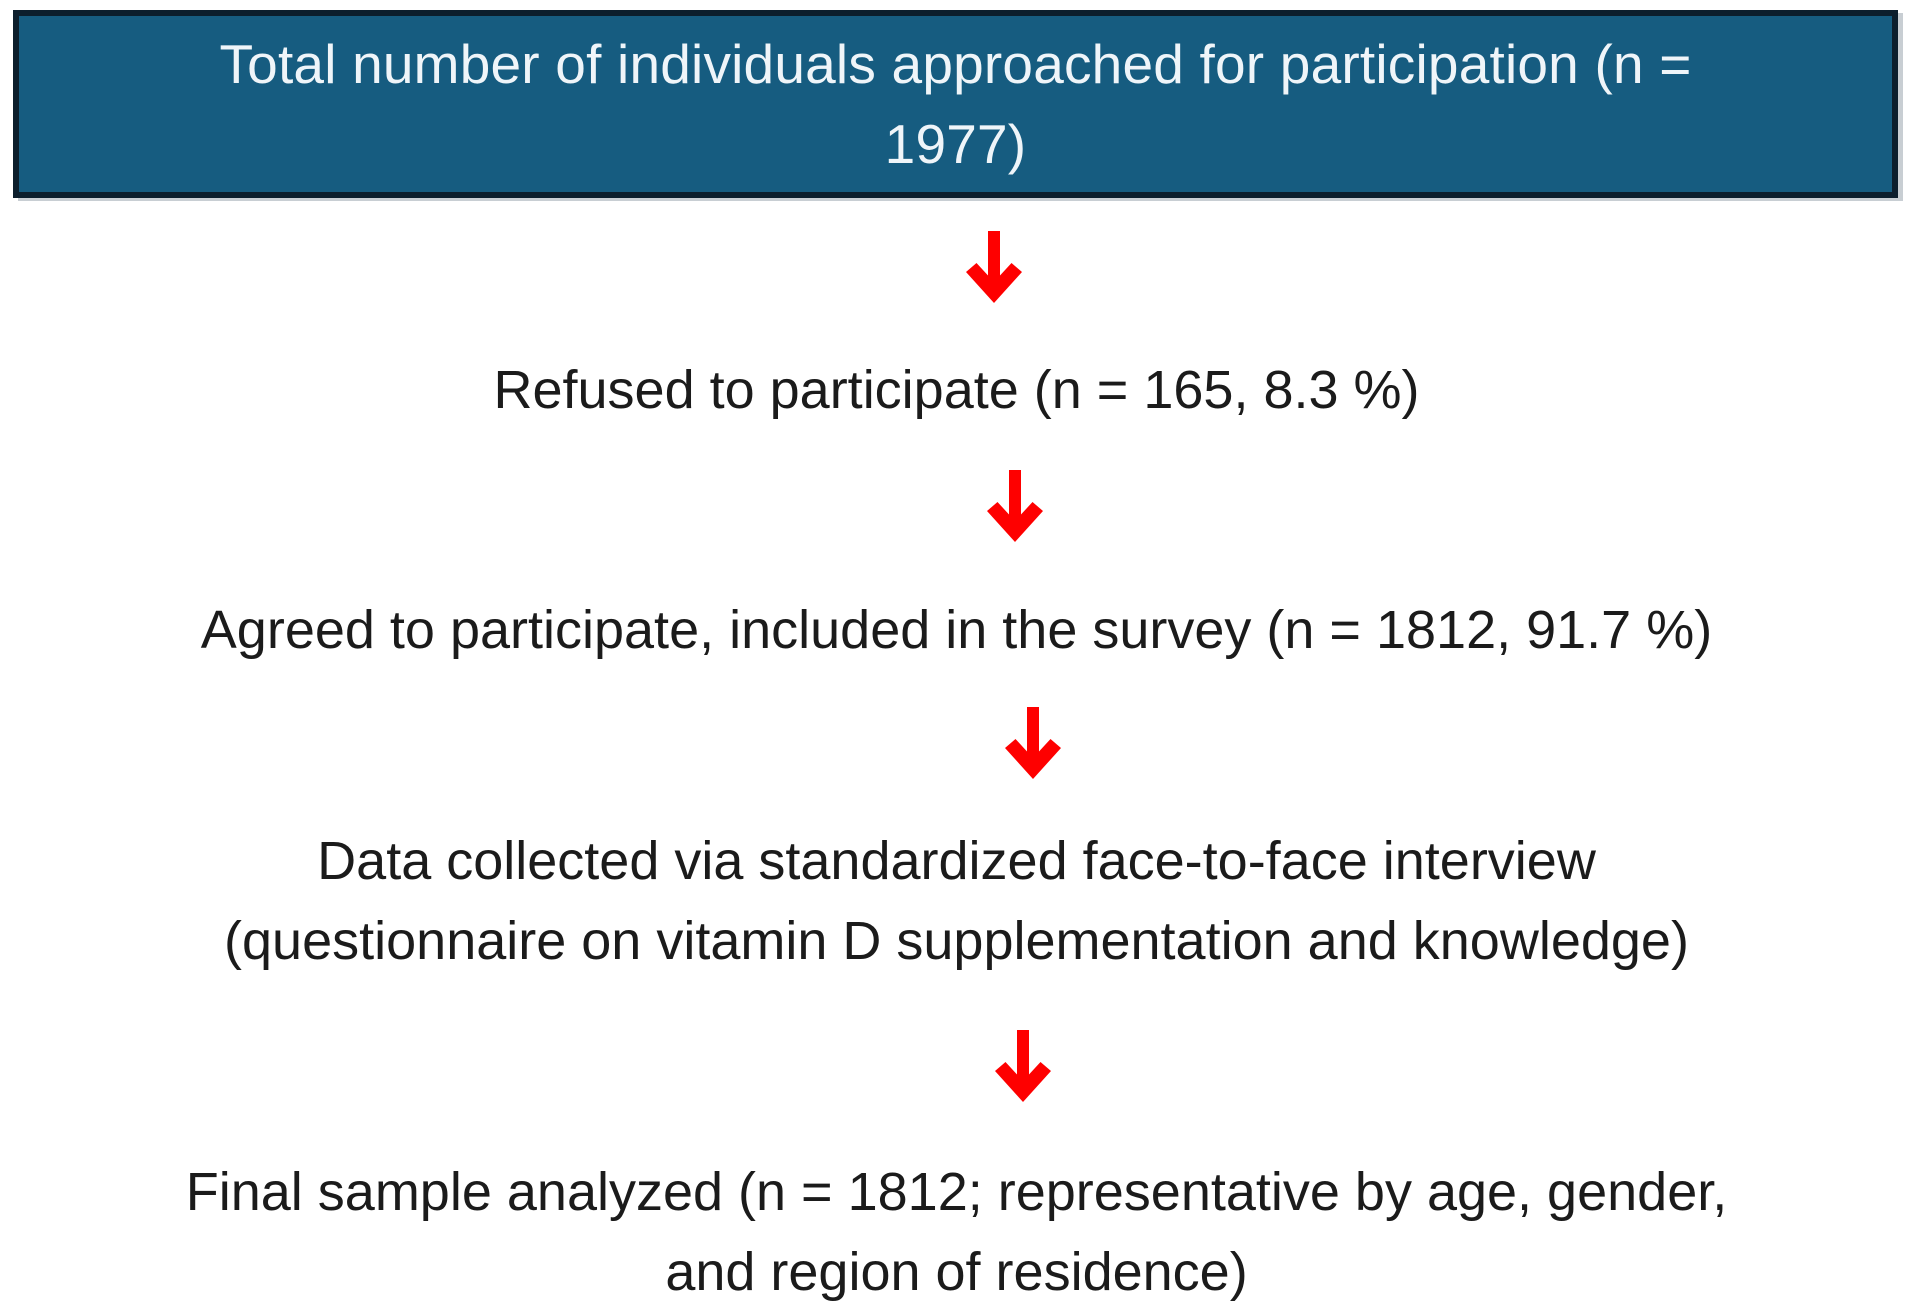 This screenshot has height=1315, width=1913. Describe the element at coordinates (956, 390) in the screenshot. I see `flow-node-refused: Refused to participate (n = 165, 8.3 %)` at that location.